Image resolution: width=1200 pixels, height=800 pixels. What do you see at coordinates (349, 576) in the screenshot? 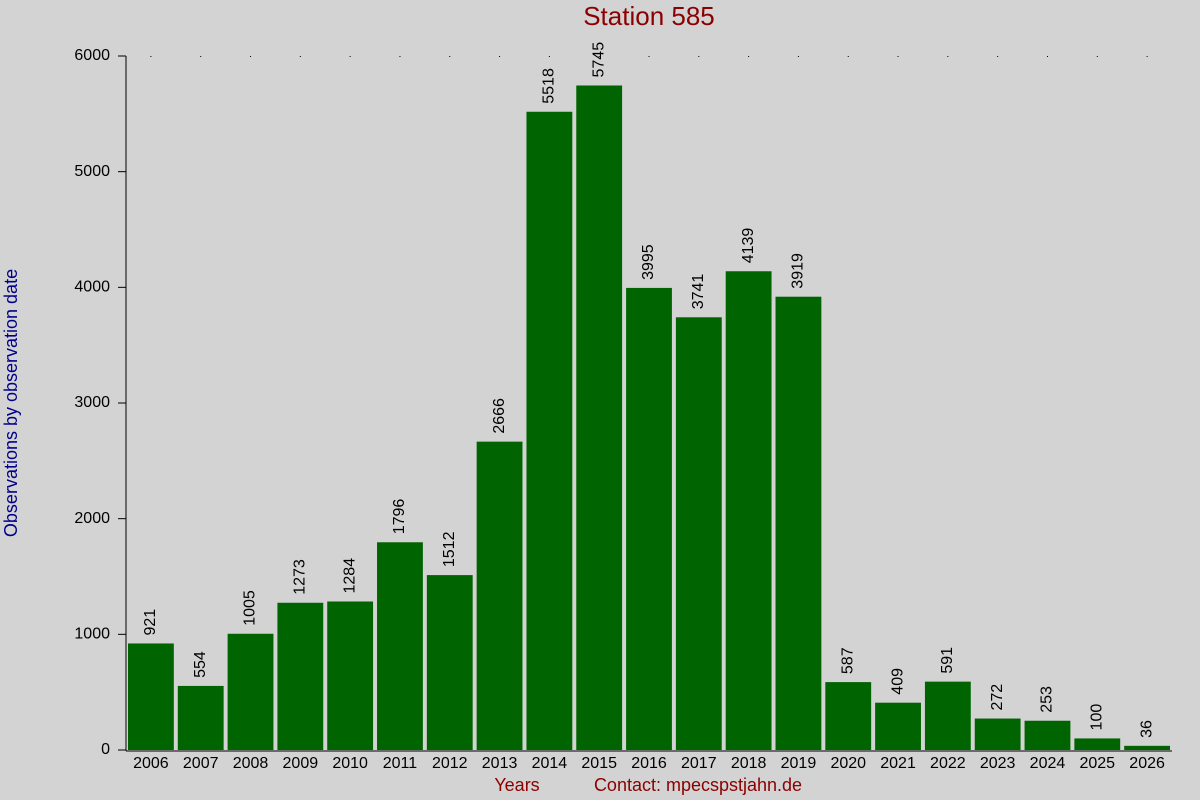
I see `data-label: 1284` at bounding box center [349, 576].